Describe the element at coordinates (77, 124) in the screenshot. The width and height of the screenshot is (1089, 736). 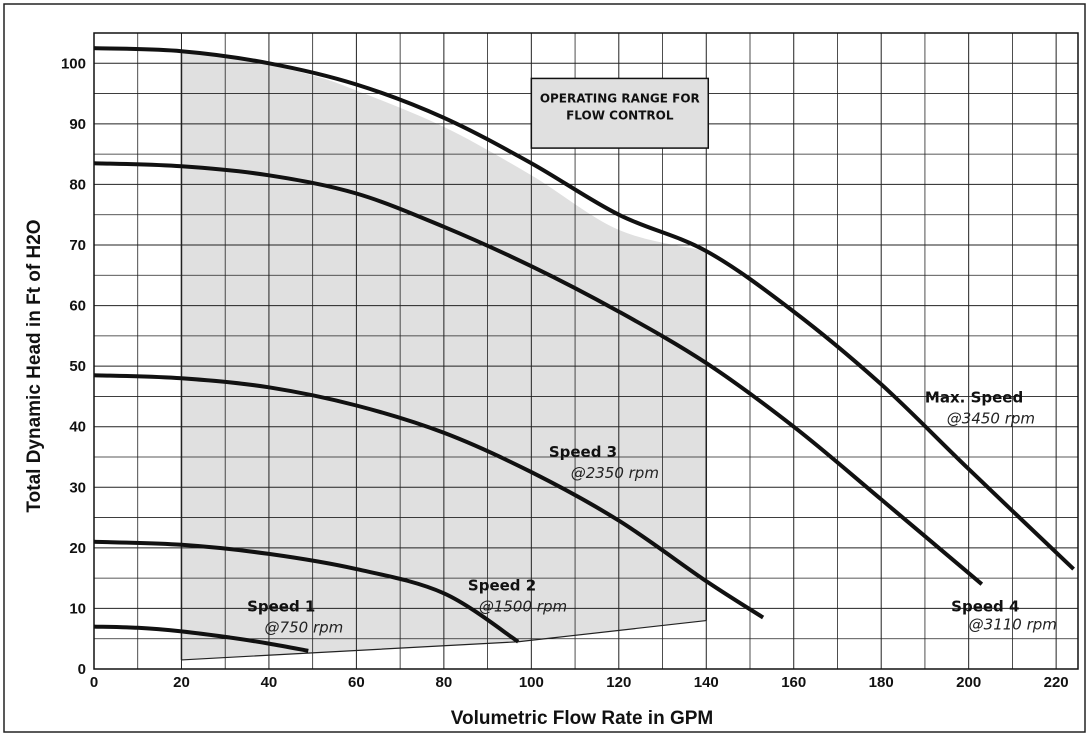
I see `y-tick-label: 90` at that location.